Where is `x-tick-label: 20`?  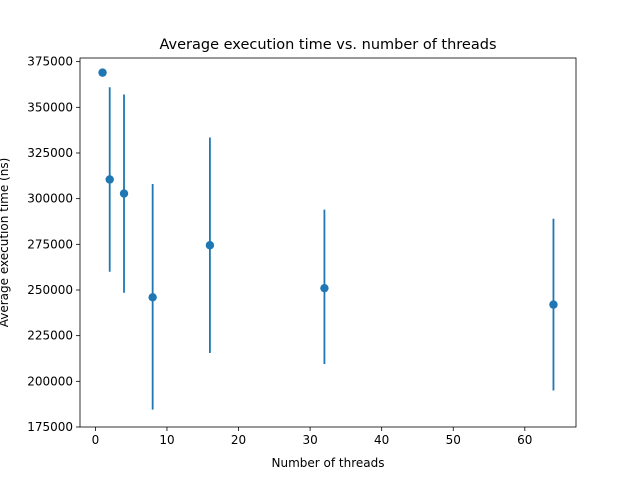
x-tick-label: 20 is located at coordinates (238, 440).